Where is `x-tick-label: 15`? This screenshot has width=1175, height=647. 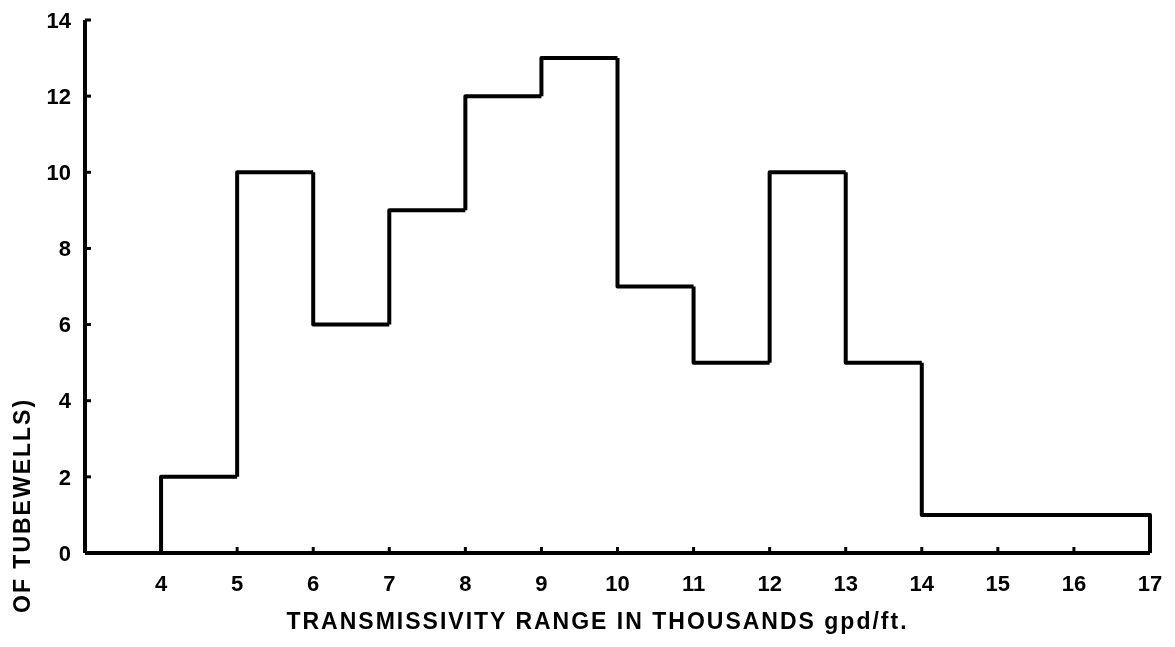 x-tick-label: 15 is located at coordinates (998, 583).